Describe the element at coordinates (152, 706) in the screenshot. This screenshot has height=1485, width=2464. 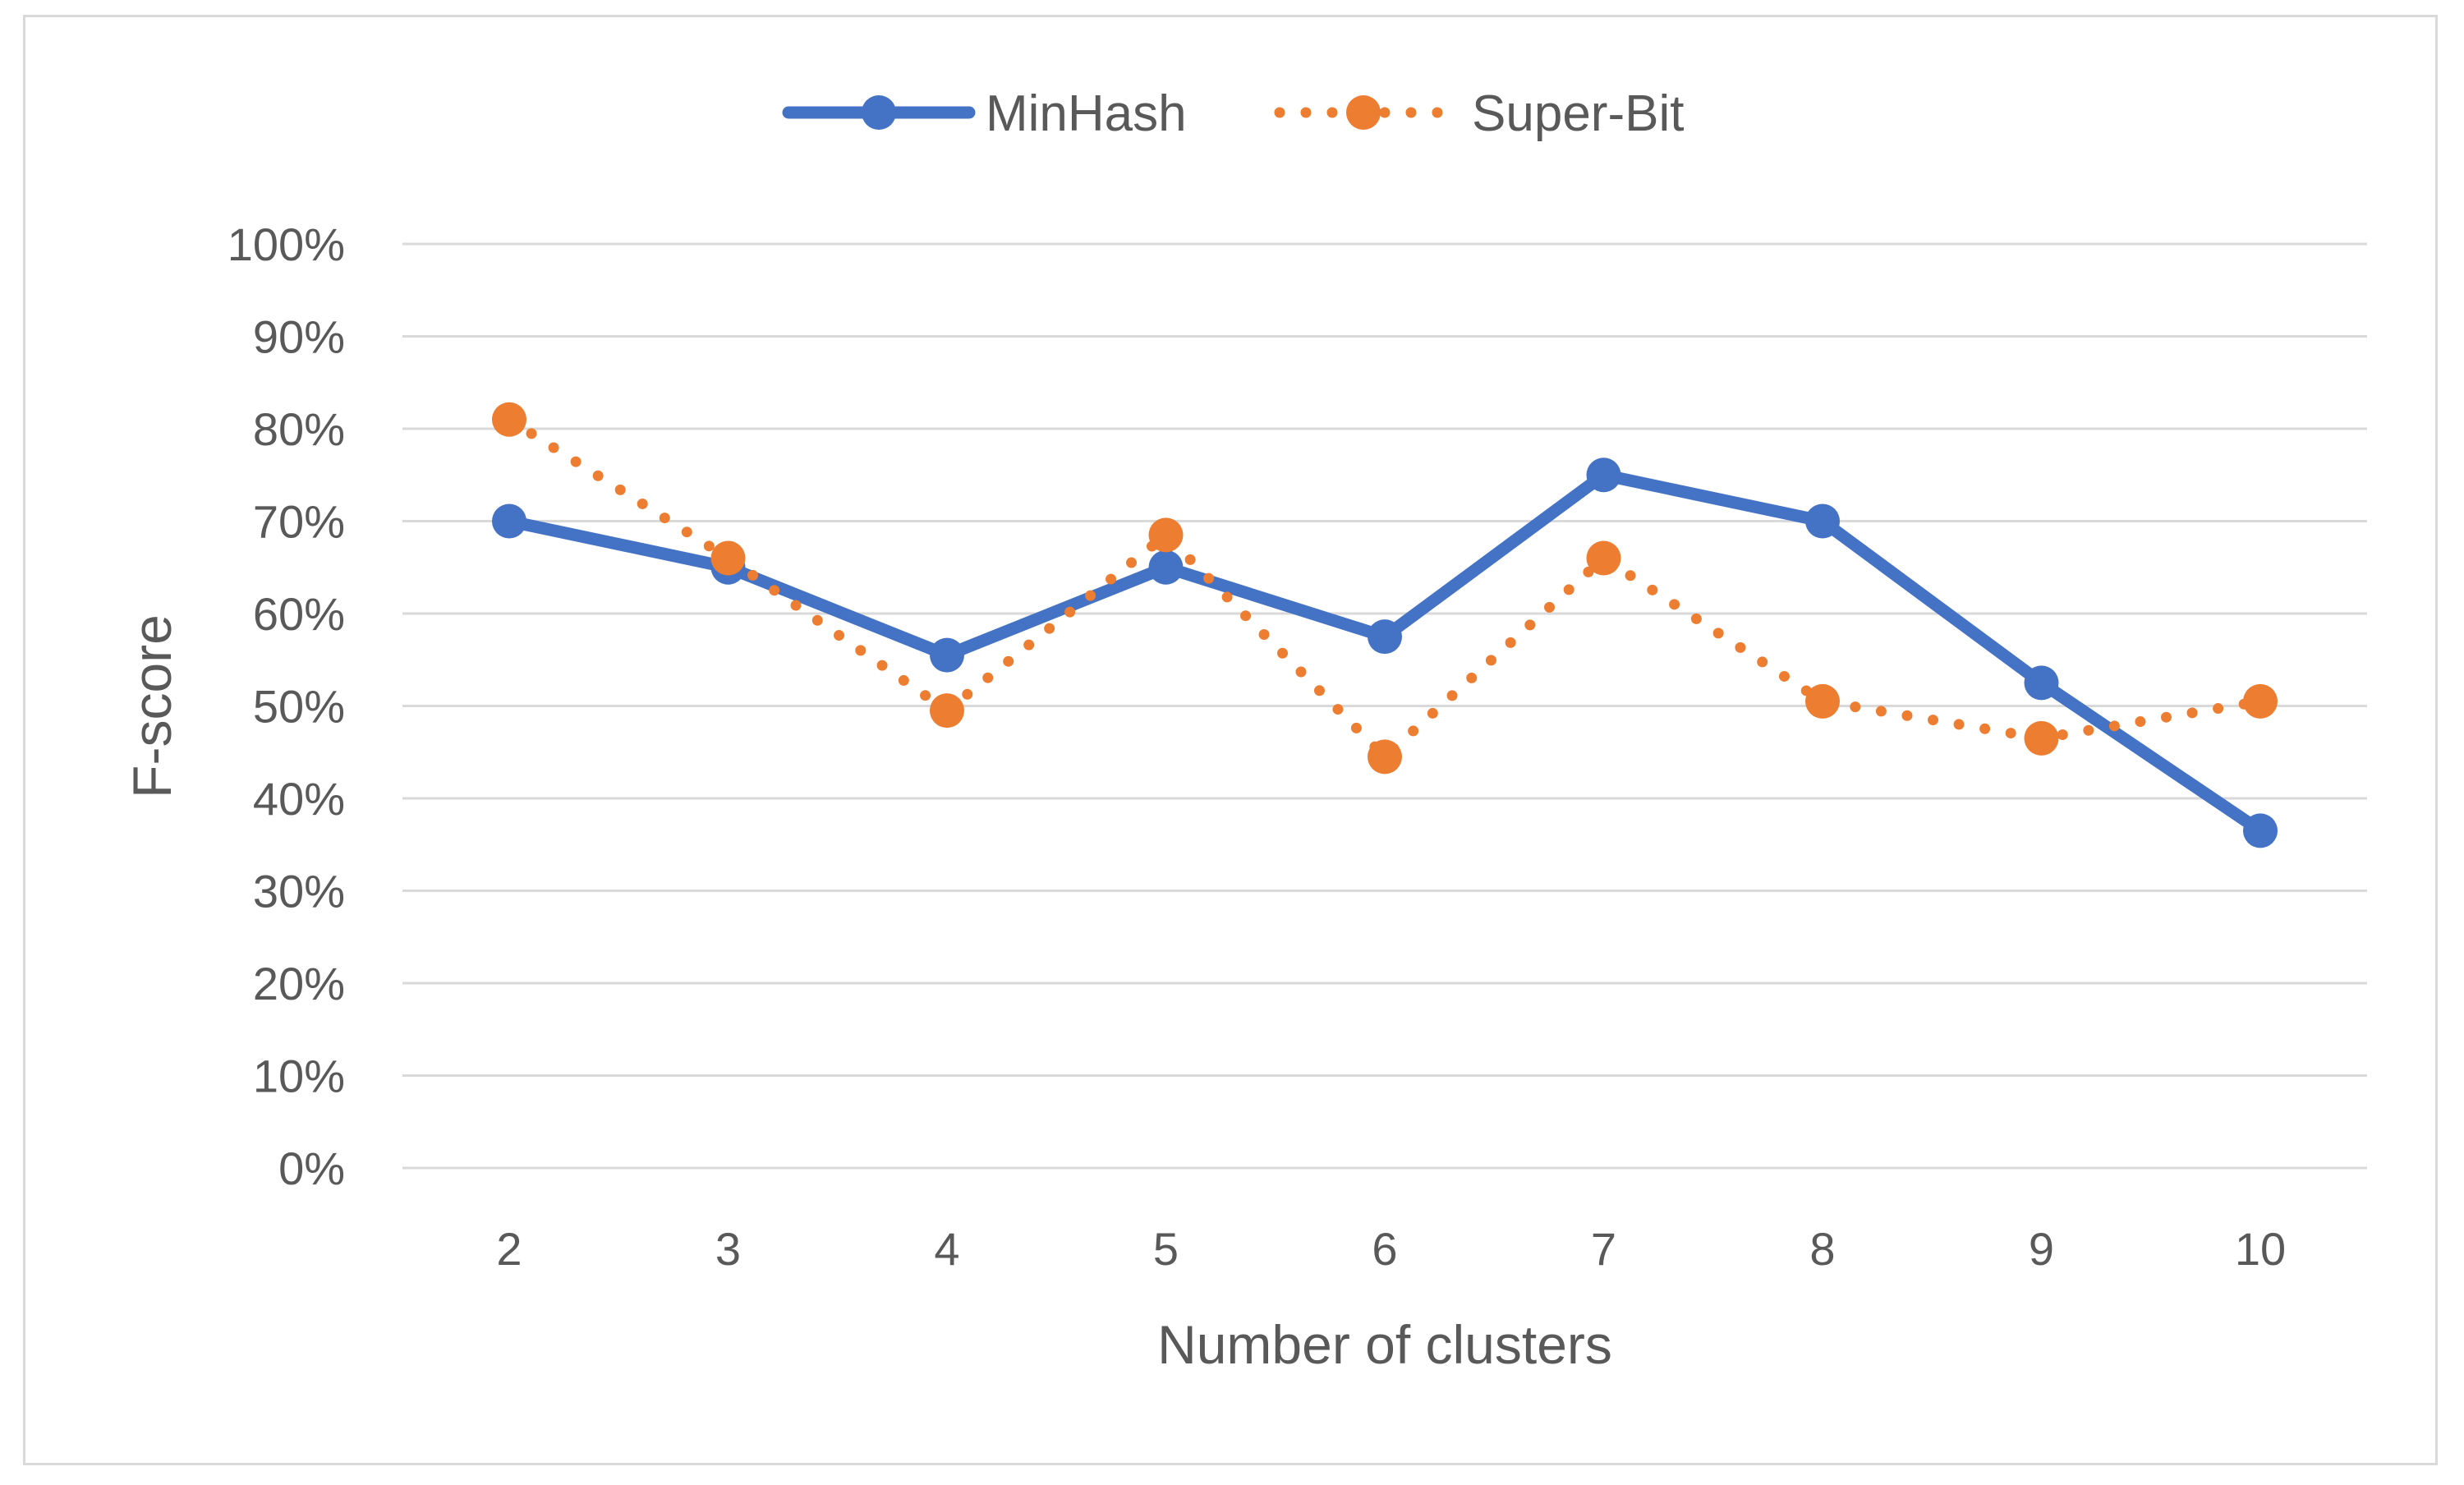
I see `y-axis-title: F-score` at that location.